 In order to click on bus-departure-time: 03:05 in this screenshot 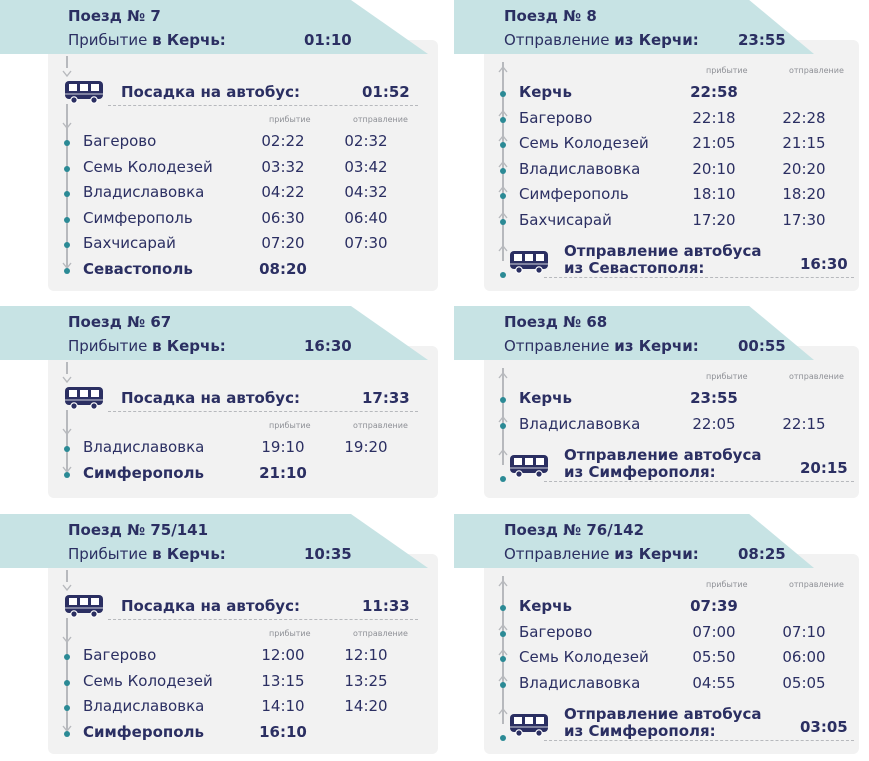, I will do `click(824, 727)`.